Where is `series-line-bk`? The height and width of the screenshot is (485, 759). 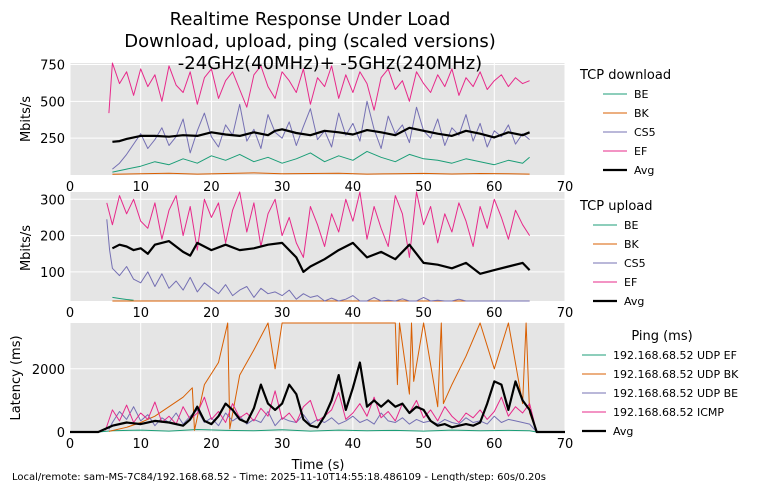 series-line-bk is located at coordinates (321, 173).